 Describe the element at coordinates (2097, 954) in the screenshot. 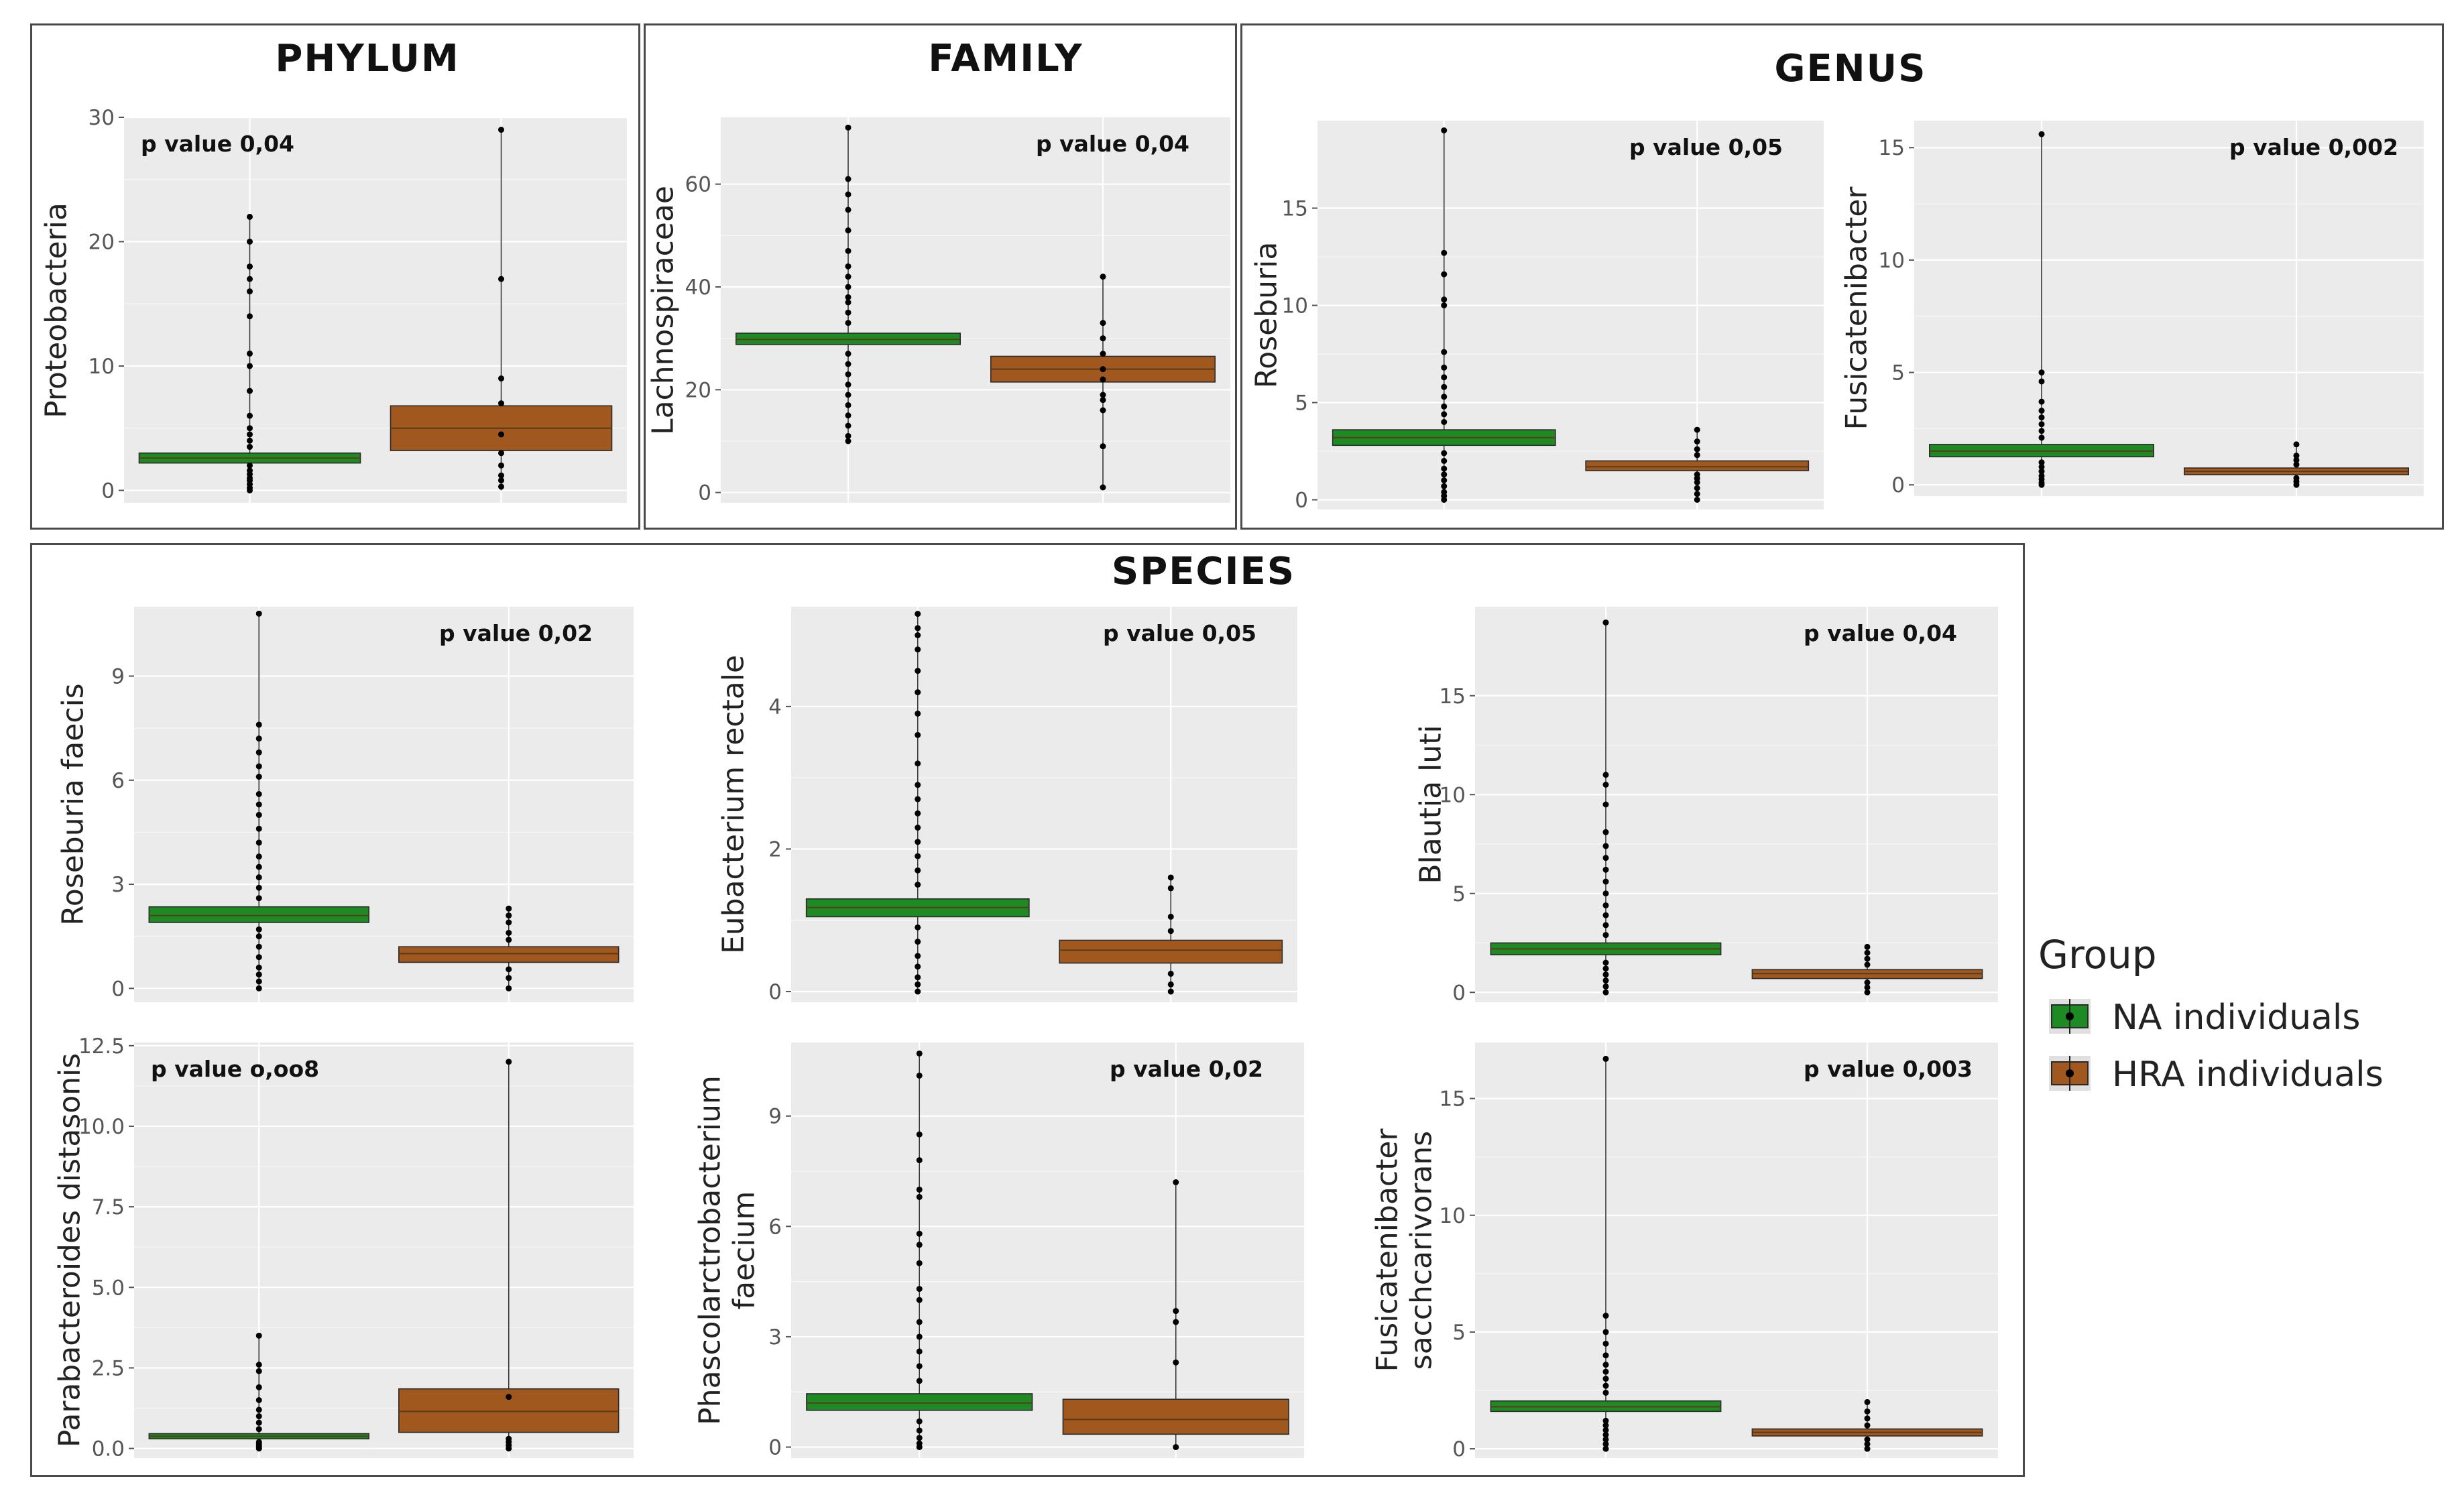

I see `legend-title: Group` at that location.